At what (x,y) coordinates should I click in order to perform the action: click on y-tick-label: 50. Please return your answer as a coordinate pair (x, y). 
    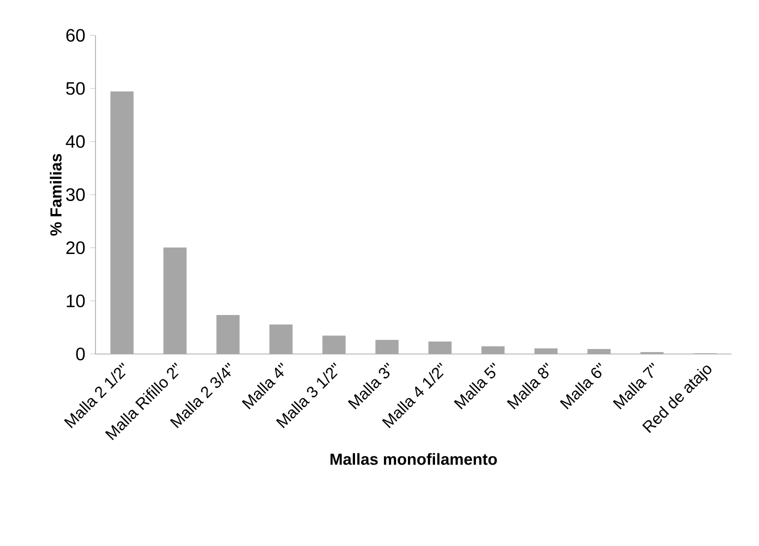
    Looking at the image, I should click on (75, 88).